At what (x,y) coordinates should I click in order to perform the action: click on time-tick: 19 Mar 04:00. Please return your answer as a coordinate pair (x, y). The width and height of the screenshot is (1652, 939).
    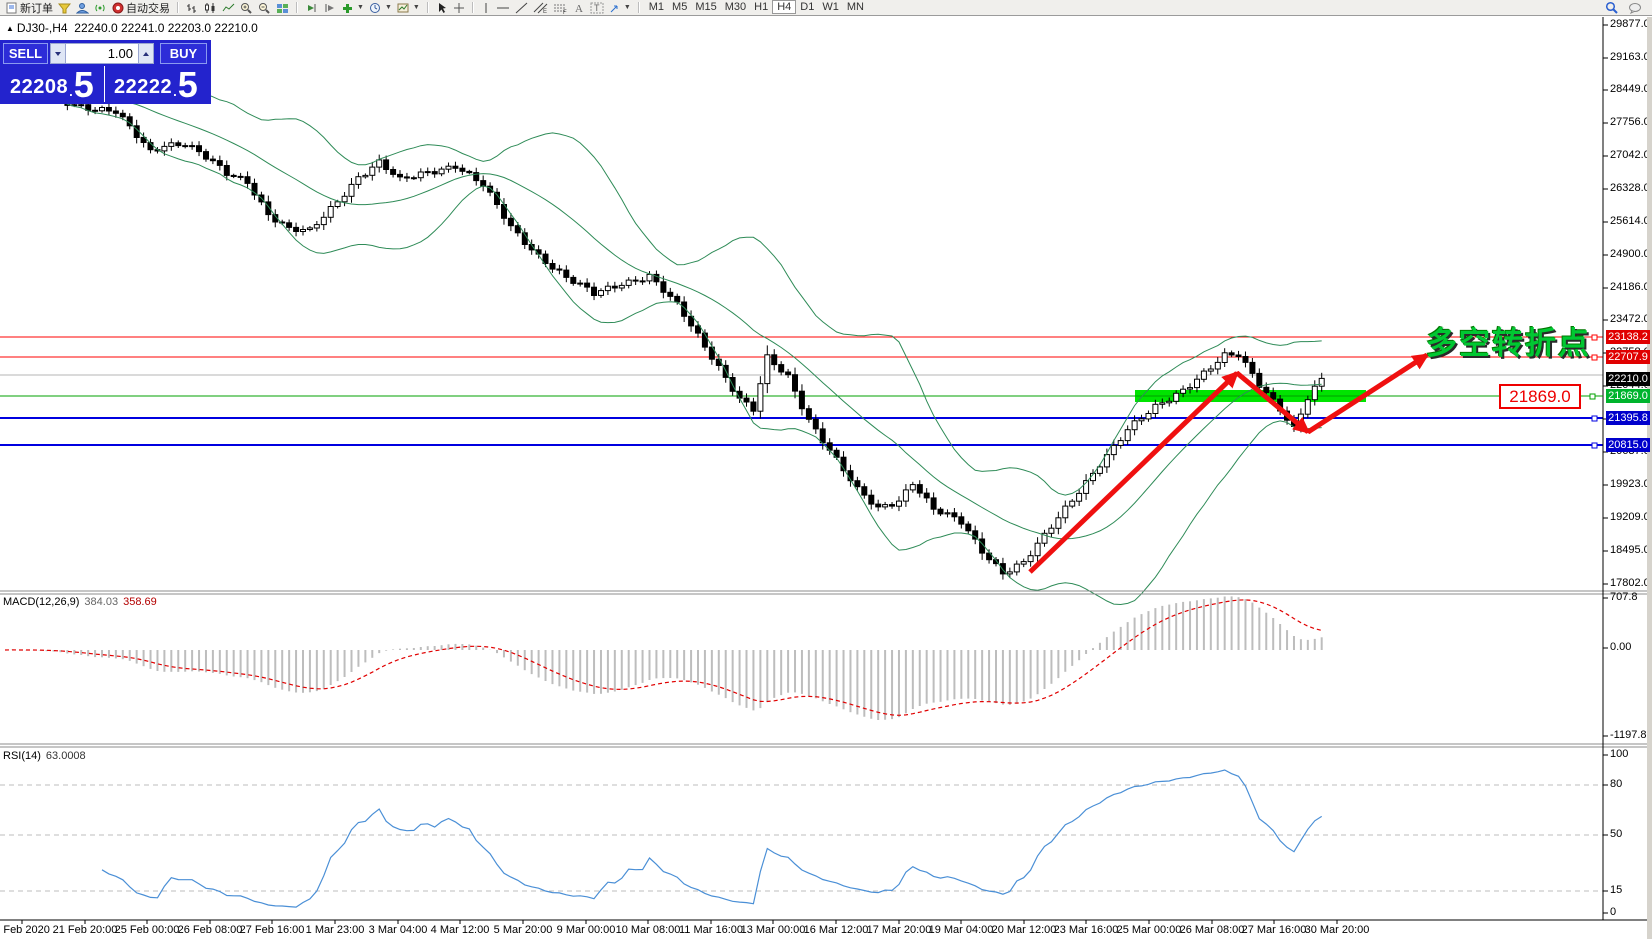
    Looking at the image, I should click on (961, 930).